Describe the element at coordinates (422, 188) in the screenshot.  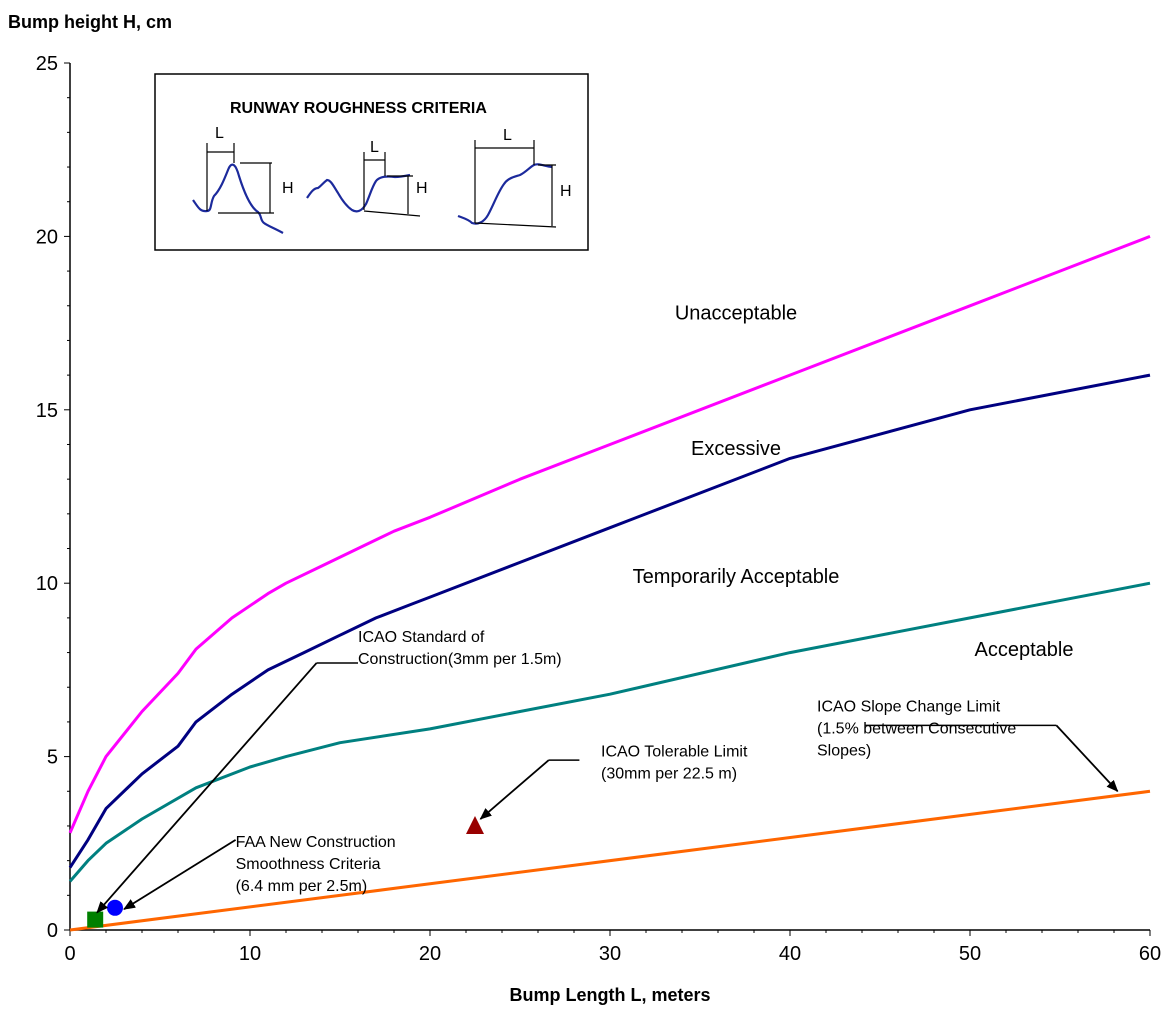
I see `inset-height-label-2: H` at that location.